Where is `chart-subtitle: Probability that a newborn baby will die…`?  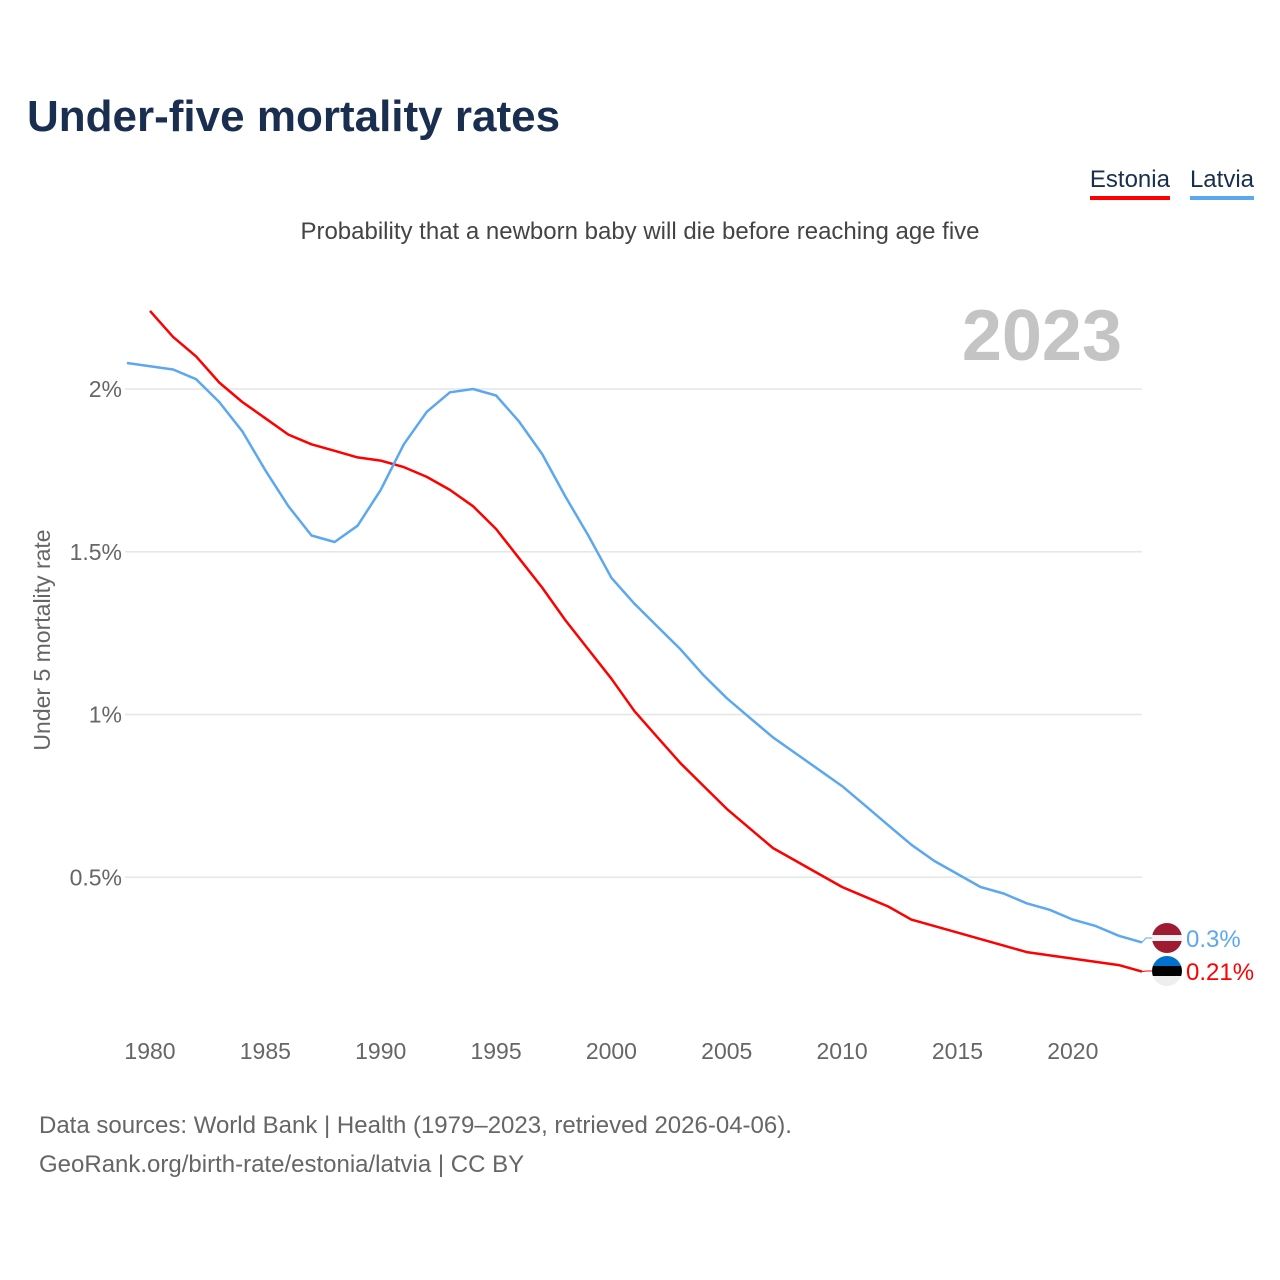 chart-subtitle: Probability that a newborn baby will die… is located at coordinates (640, 231).